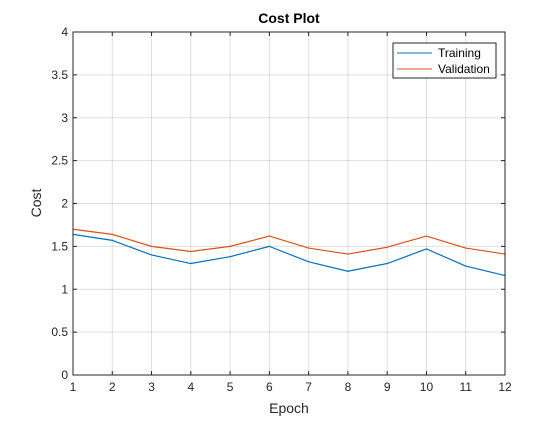 This screenshot has height=425, width=560. Describe the element at coordinates (64, 375) in the screenshot. I see `y-tick-label: 0` at that location.